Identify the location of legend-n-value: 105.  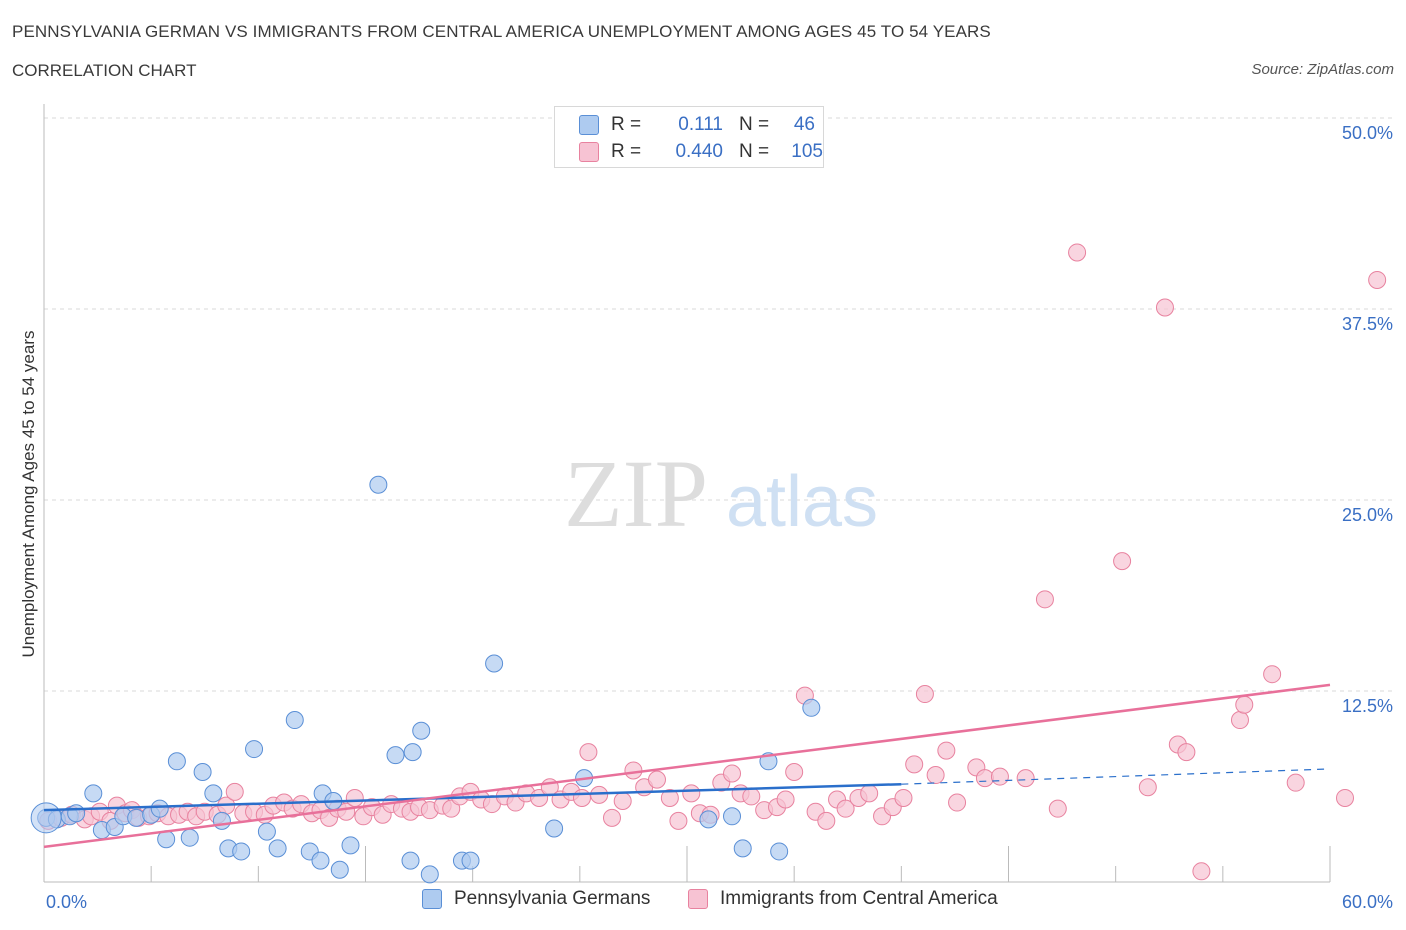
(807, 151).